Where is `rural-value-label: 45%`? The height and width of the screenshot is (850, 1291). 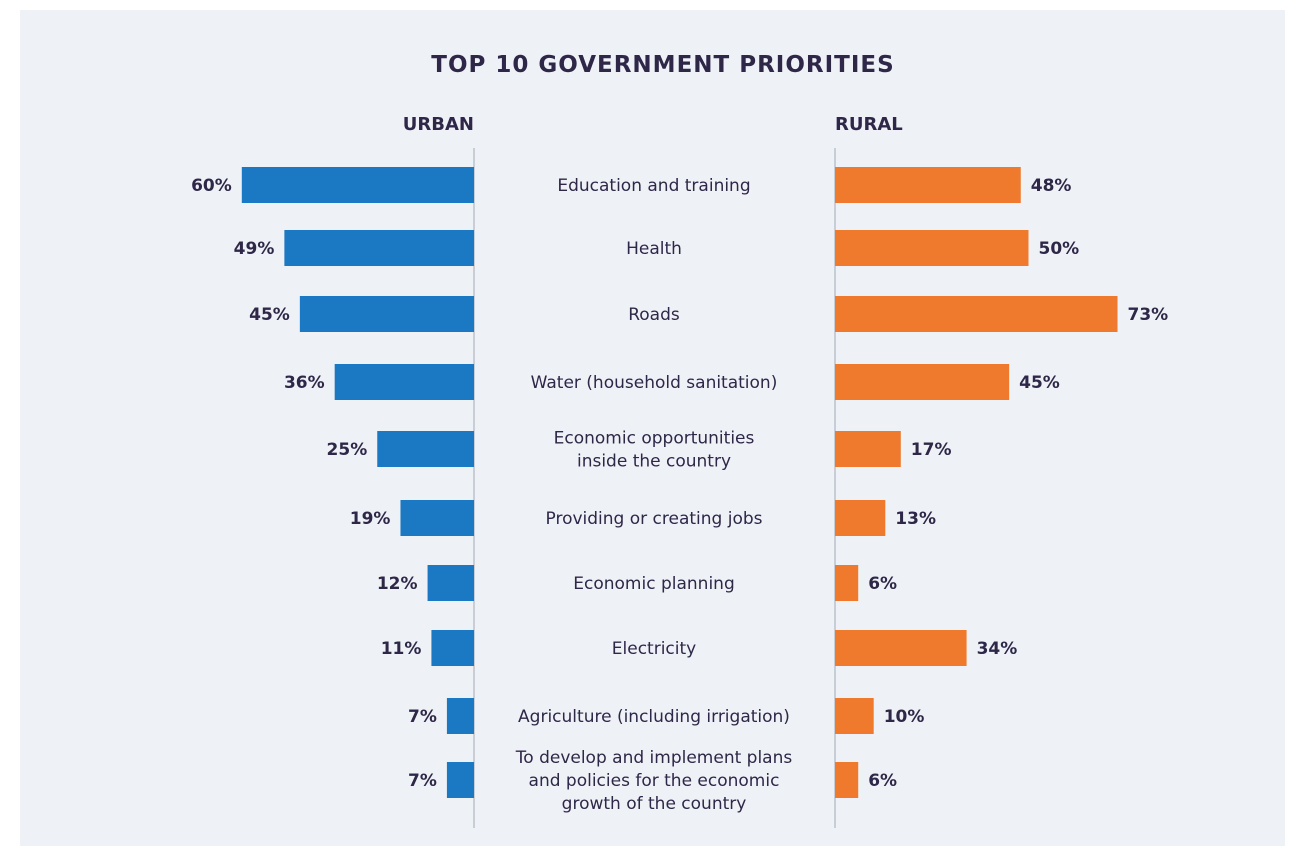
rural-value-label: 45% is located at coordinates (1039, 383).